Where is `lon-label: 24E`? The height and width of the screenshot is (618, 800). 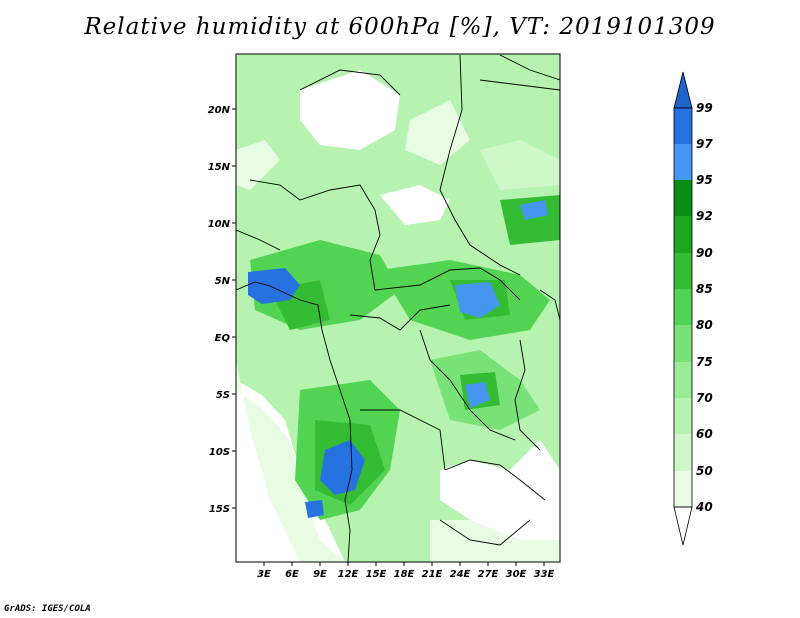
lon-label: 24E is located at coordinates (460, 574).